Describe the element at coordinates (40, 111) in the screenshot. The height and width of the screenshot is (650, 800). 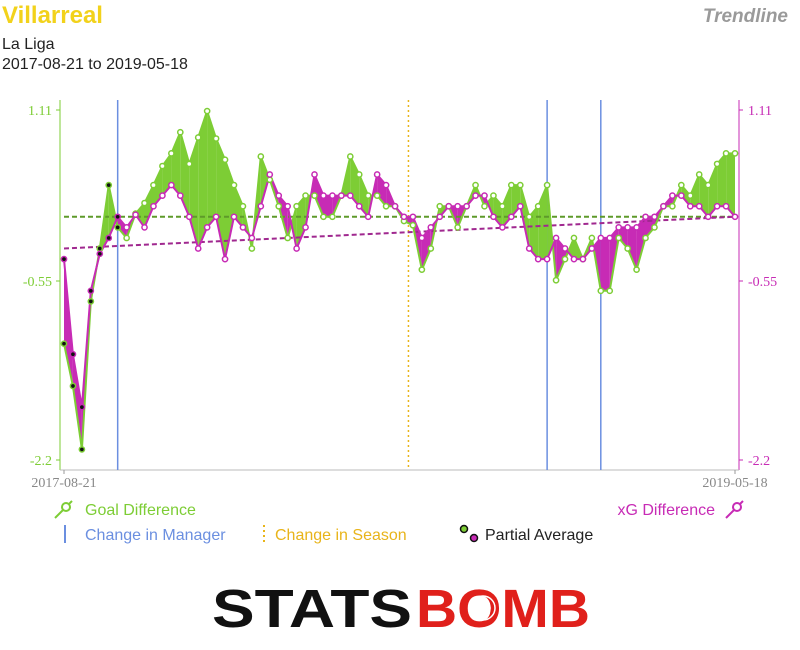
I see `left-tick-label-top: 1.11` at that location.